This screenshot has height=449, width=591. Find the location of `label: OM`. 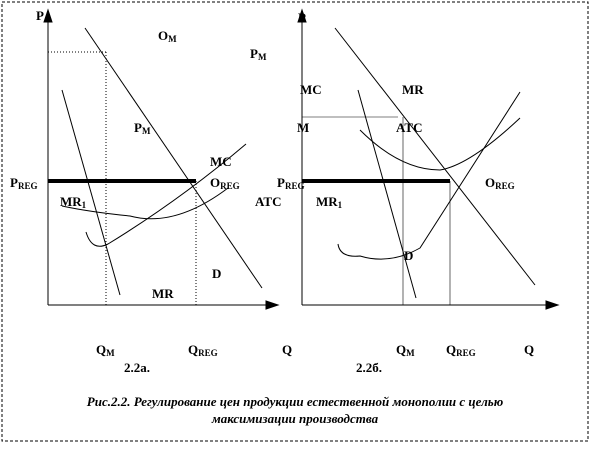

label: OM is located at coordinates (167, 36).